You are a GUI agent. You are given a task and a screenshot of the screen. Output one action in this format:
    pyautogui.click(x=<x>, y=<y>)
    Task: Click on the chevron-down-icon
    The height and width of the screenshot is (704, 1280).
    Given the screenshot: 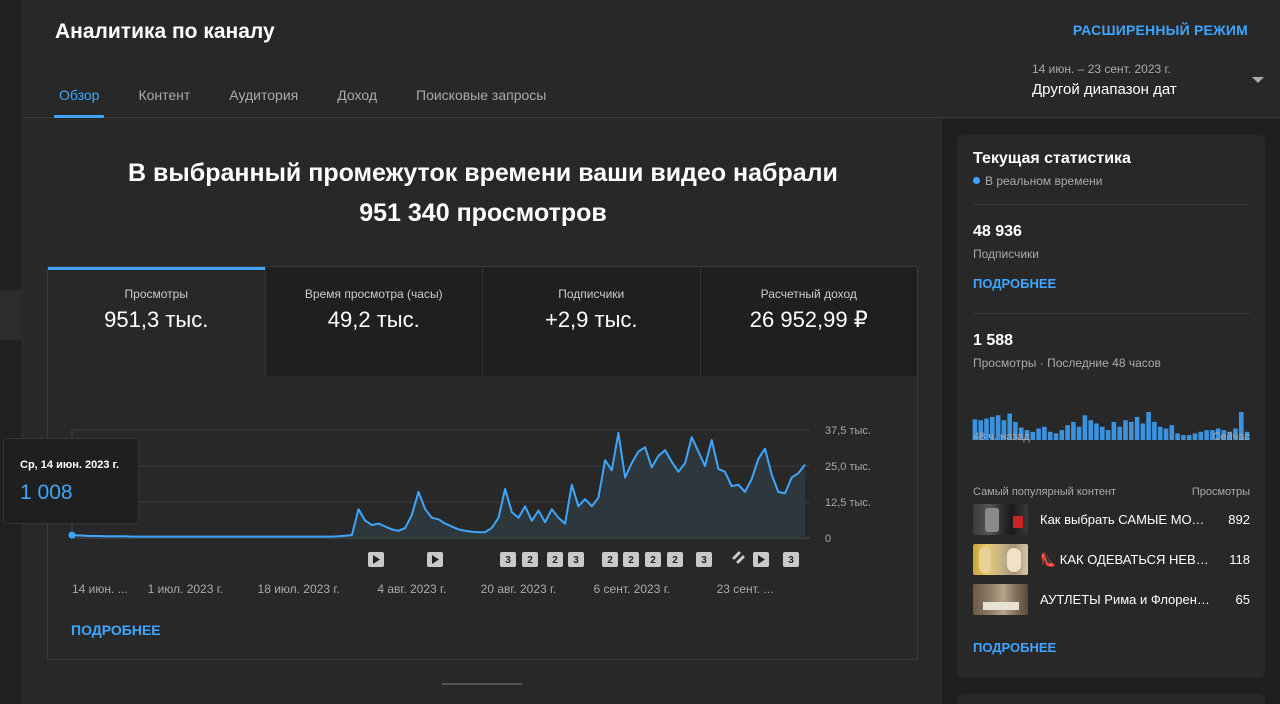 What is the action you would take?
    pyautogui.click(x=1258, y=80)
    